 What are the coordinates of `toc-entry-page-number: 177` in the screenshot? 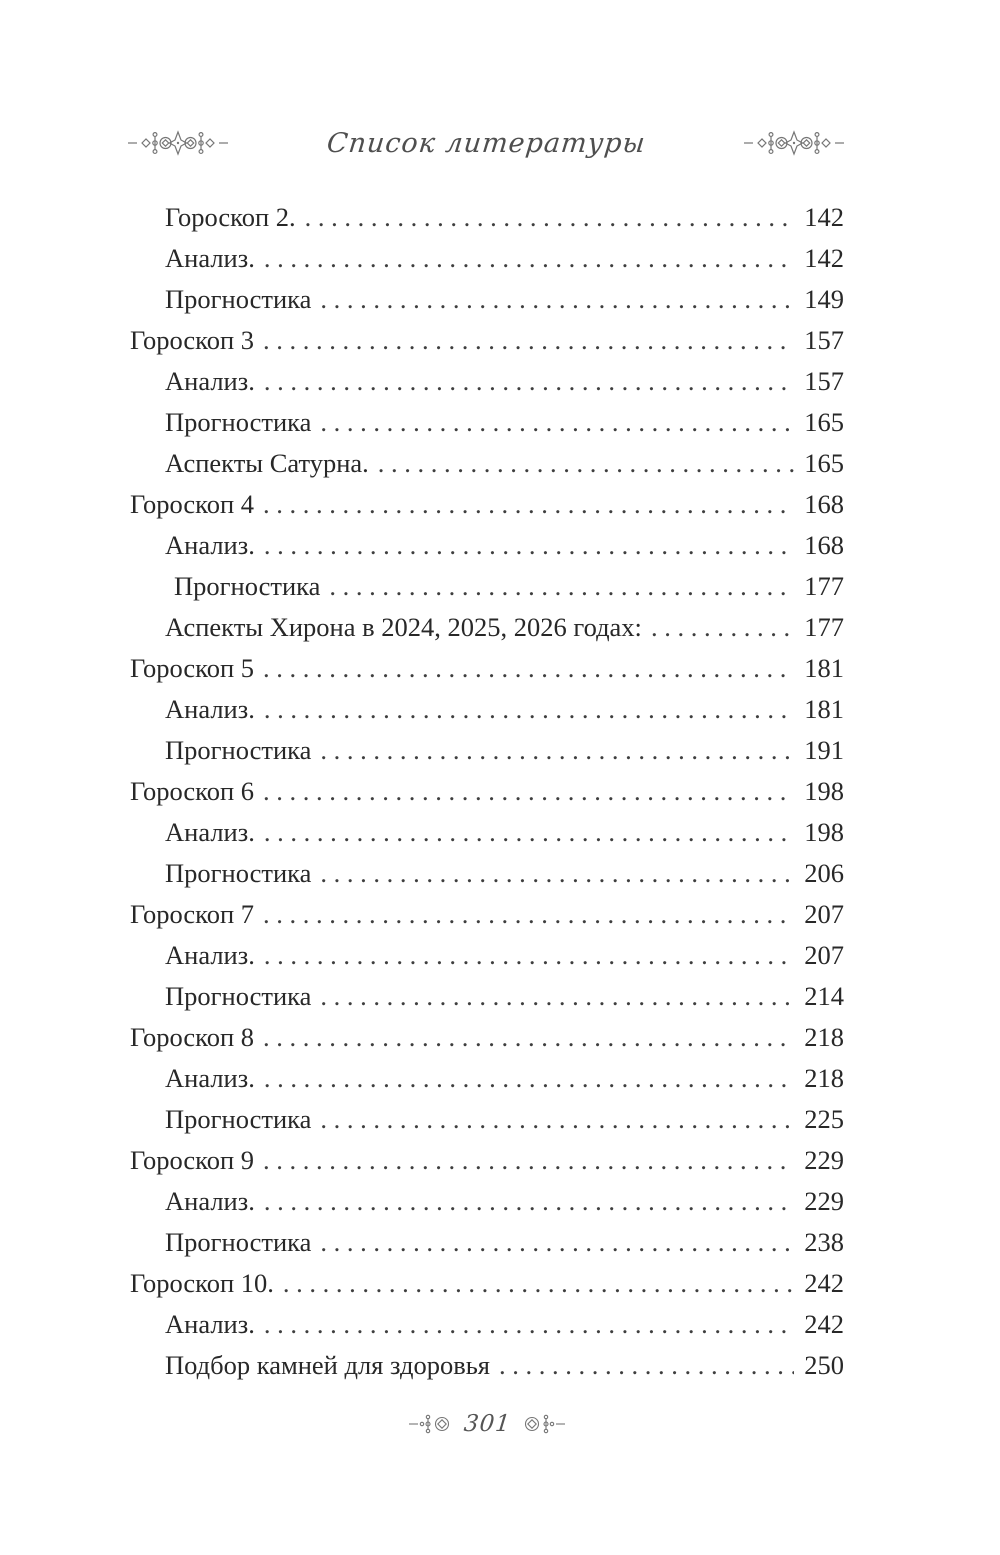 It's located at (824, 627).